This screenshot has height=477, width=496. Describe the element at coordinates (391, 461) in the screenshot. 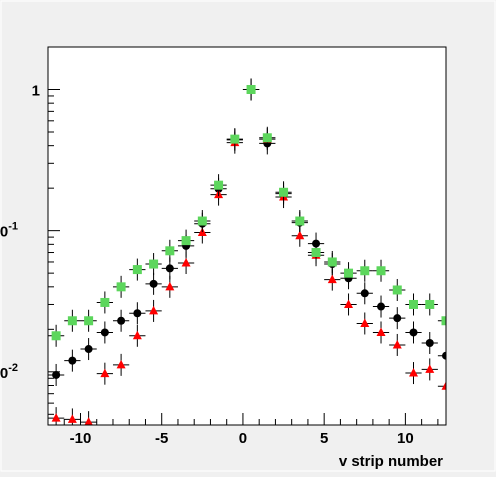

I see `x-axis-title: v strip number` at that location.